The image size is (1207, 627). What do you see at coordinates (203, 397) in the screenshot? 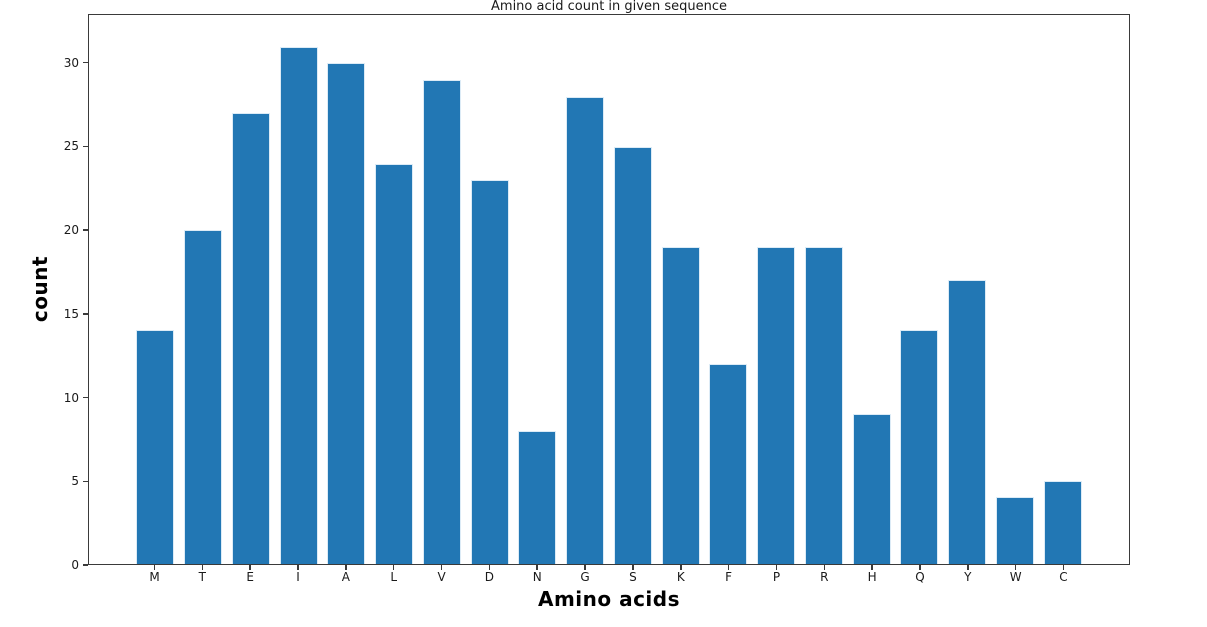
I see `bar-T` at bounding box center [203, 397].